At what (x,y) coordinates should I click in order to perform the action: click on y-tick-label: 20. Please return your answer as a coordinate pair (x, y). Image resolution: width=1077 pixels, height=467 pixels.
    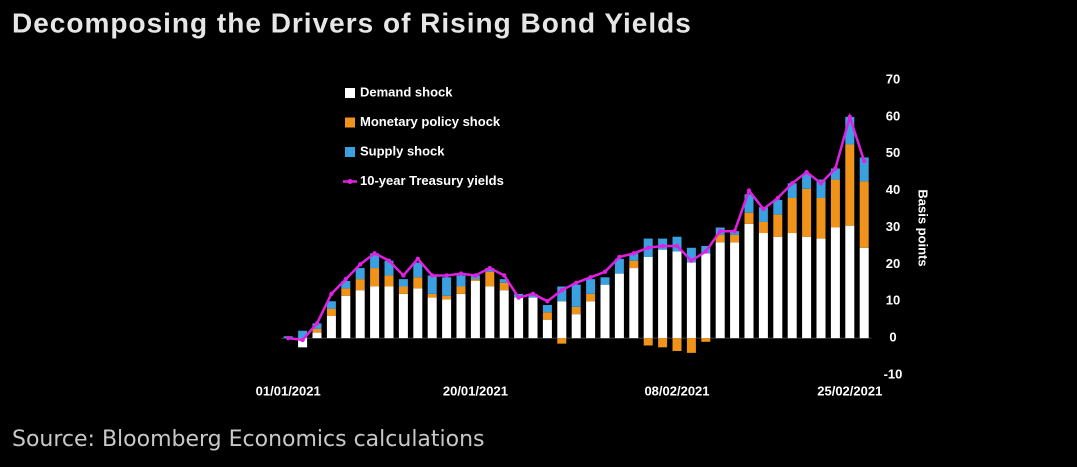
    Looking at the image, I should click on (893, 263).